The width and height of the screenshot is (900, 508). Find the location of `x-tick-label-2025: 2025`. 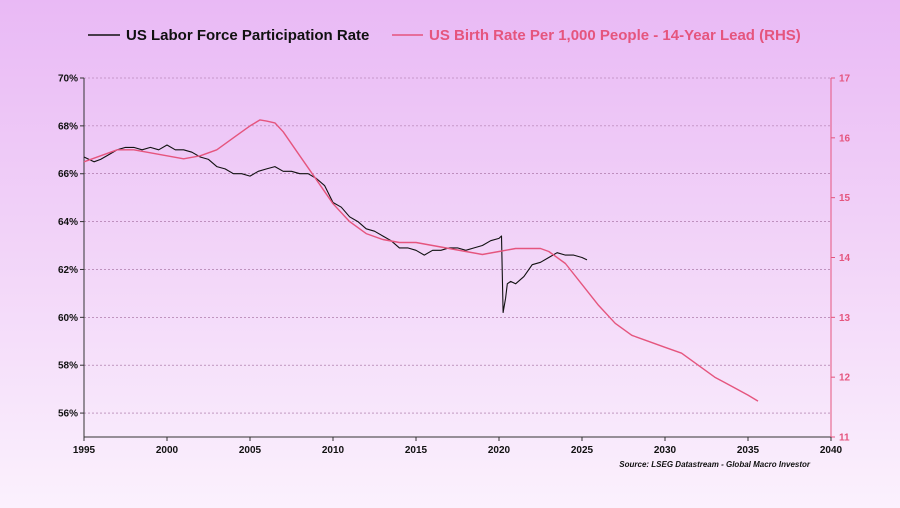

x-tick-label-2025: 2025 is located at coordinates (582, 450).